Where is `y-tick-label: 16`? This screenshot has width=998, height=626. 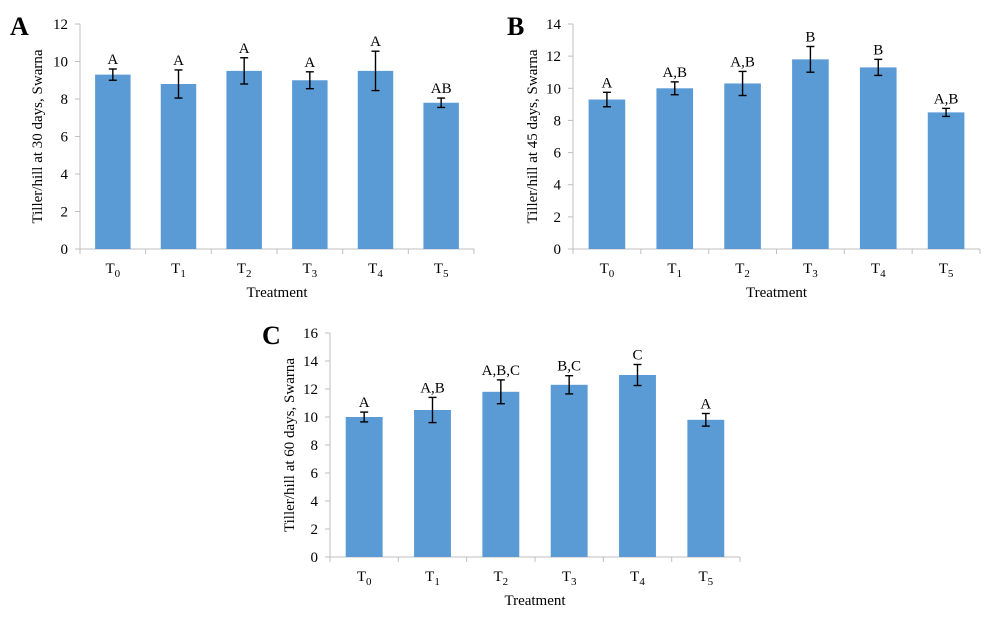
y-tick-label: 16 is located at coordinates (311, 334).